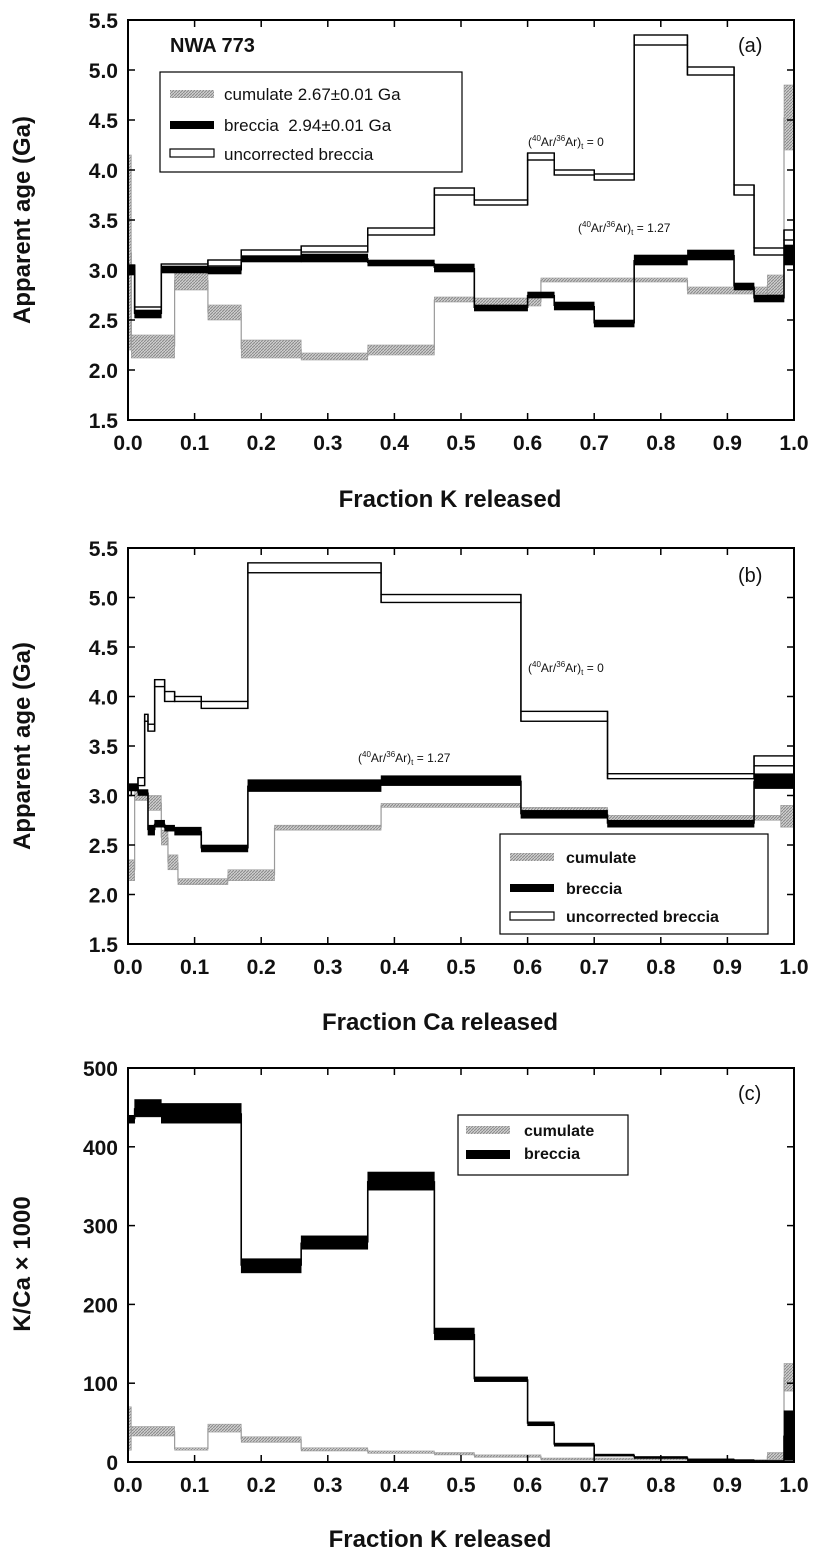 The width and height of the screenshot is (814, 1556). I want to click on legend-b-breccia-swatch, so click(532, 888).